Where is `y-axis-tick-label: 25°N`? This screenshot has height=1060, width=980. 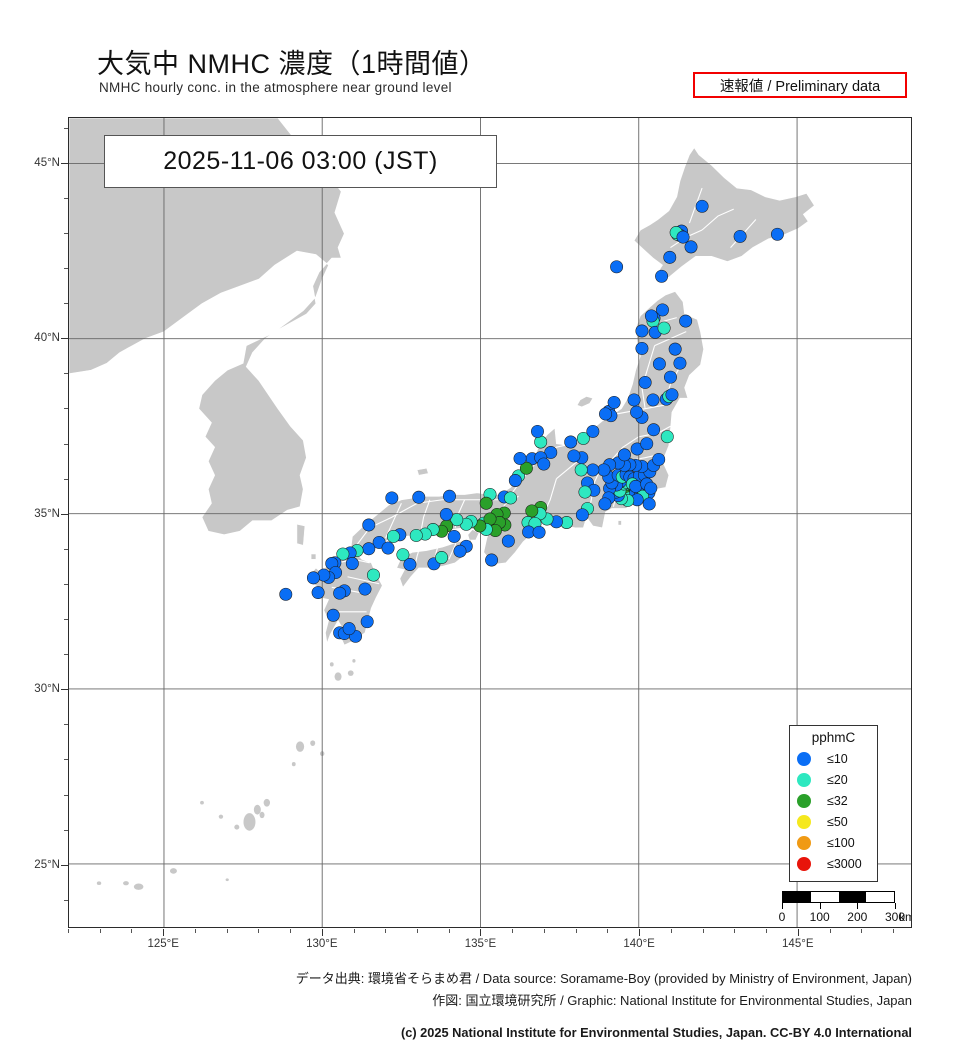 y-axis-tick-label: 25°N is located at coordinates (47, 864).